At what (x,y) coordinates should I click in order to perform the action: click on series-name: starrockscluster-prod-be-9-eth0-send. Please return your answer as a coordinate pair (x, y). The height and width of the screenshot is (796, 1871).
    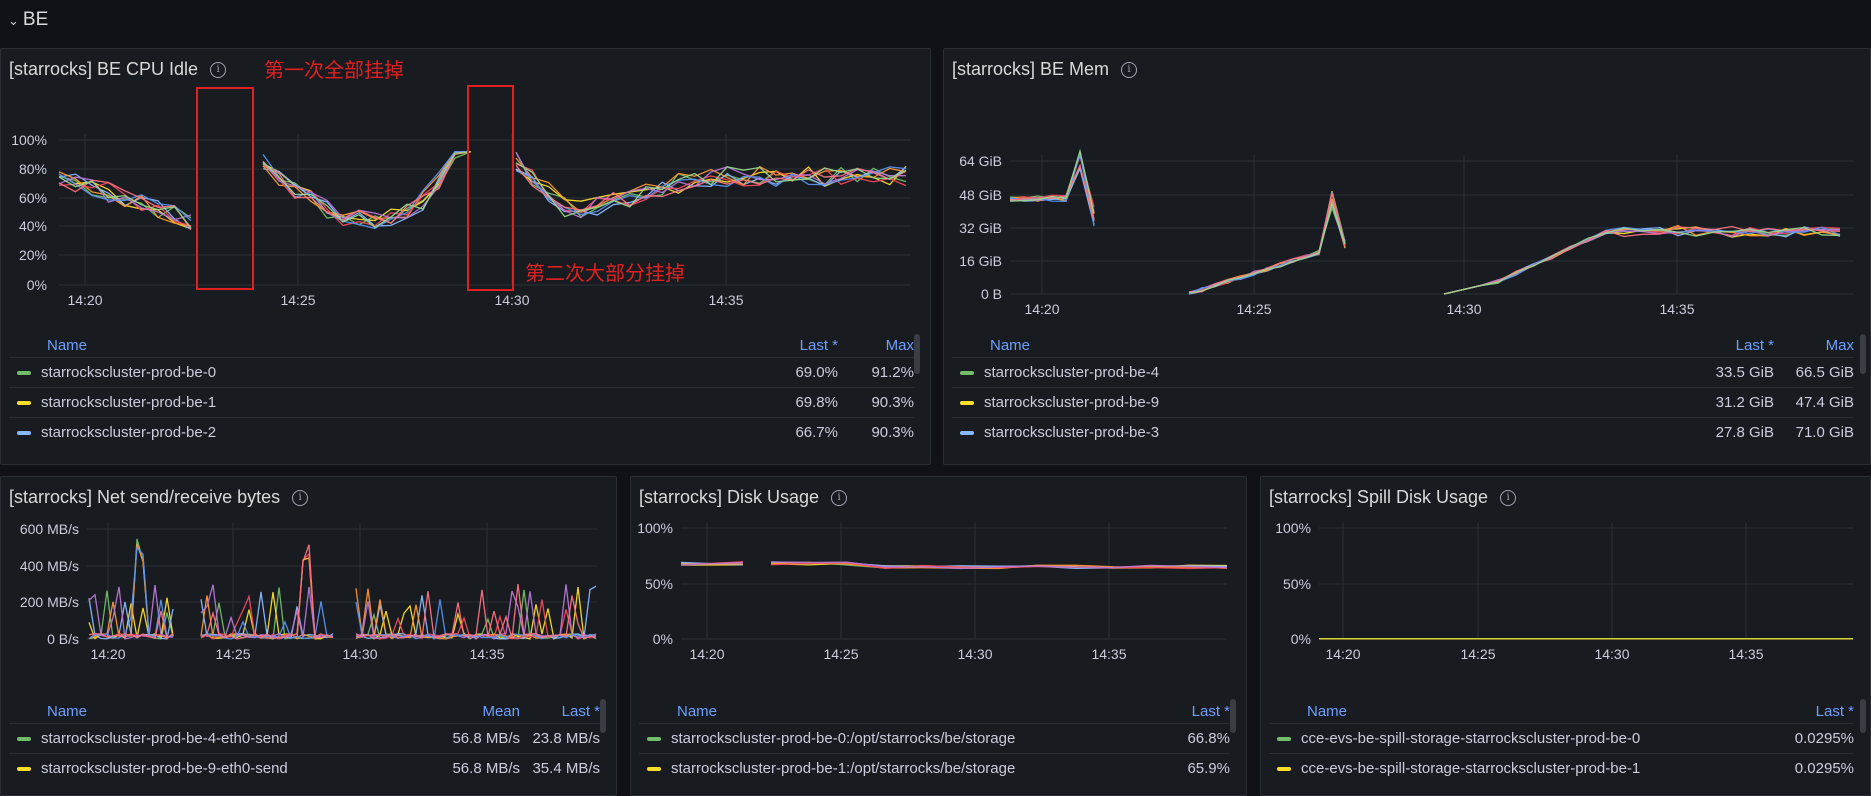
    Looking at the image, I should click on (164, 768).